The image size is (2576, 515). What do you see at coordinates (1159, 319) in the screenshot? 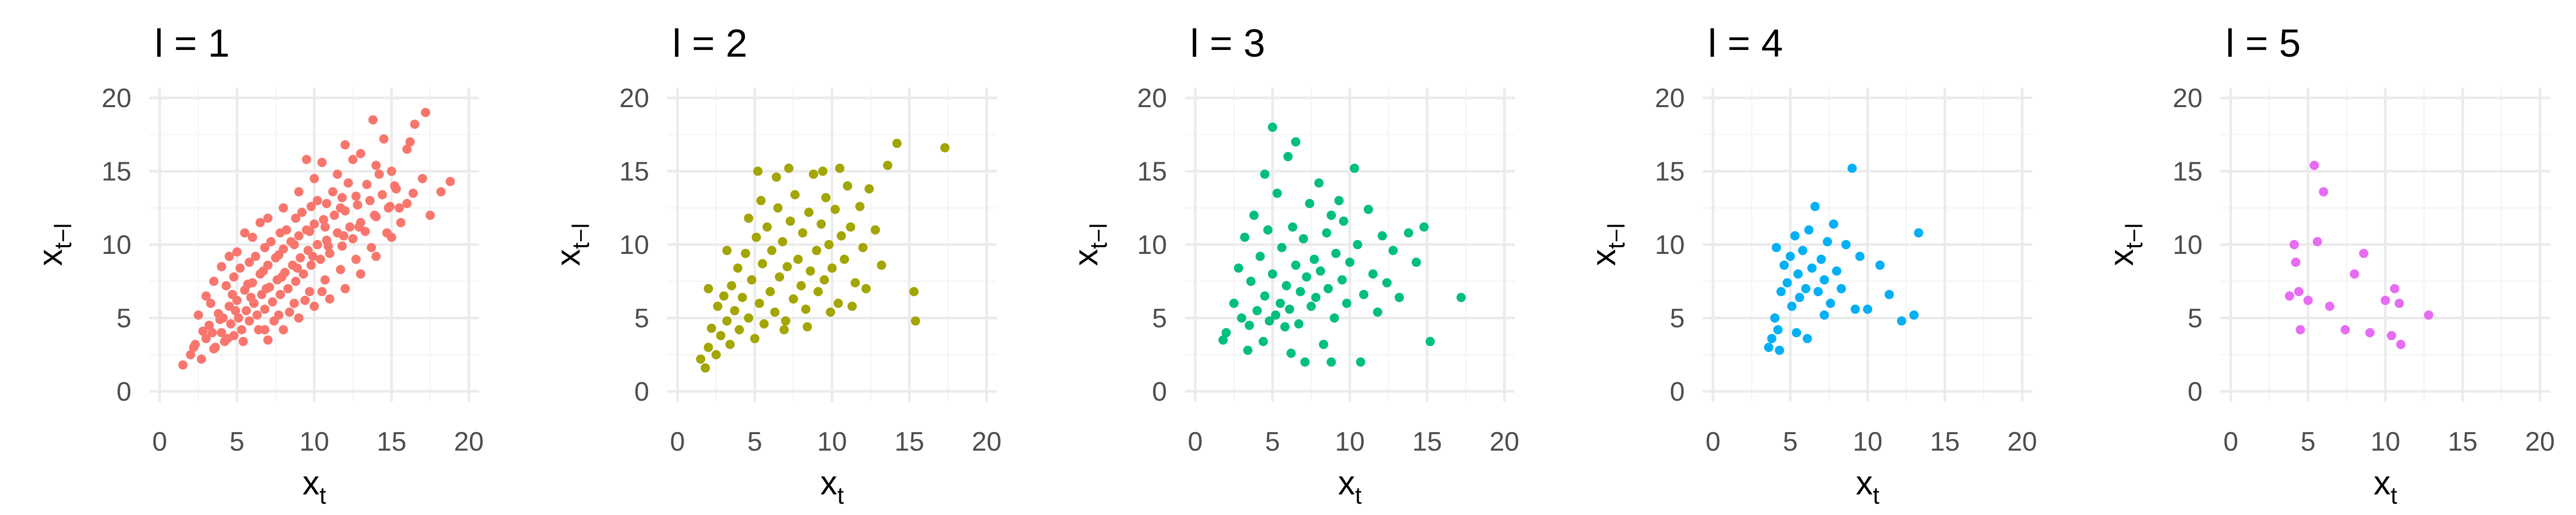
I see `y-tick-label: 5` at bounding box center [1159, 319].